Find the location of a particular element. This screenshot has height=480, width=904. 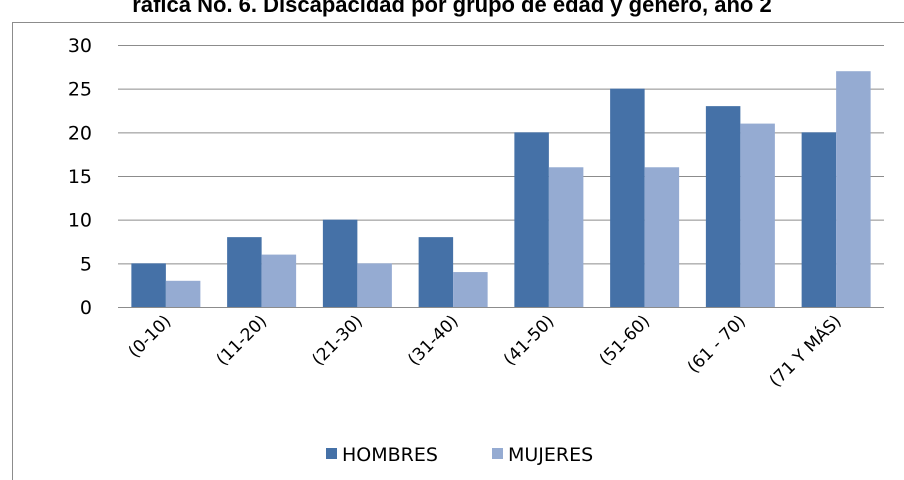

legend-label: HOMBRES is located at coordinates (390, 455).